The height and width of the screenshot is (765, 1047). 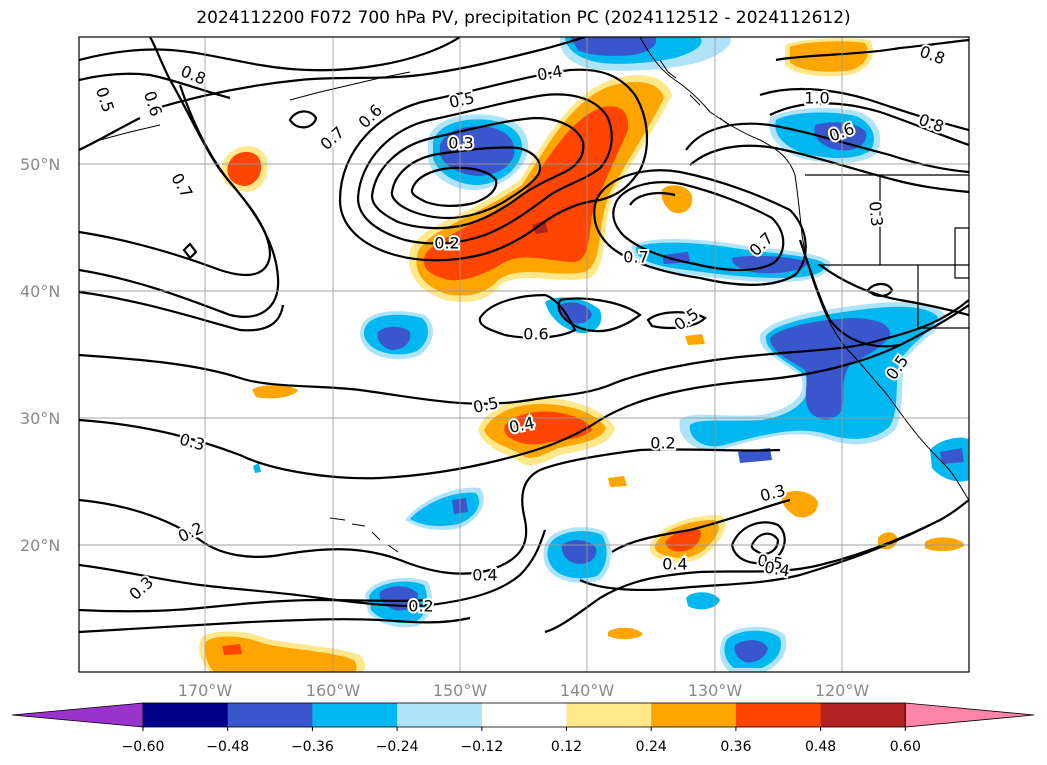 What do you see at coordinates (481, 747) in the screenshot?
I see `colorbar-tick-label: −0.12` at bounding box center [481, 747].